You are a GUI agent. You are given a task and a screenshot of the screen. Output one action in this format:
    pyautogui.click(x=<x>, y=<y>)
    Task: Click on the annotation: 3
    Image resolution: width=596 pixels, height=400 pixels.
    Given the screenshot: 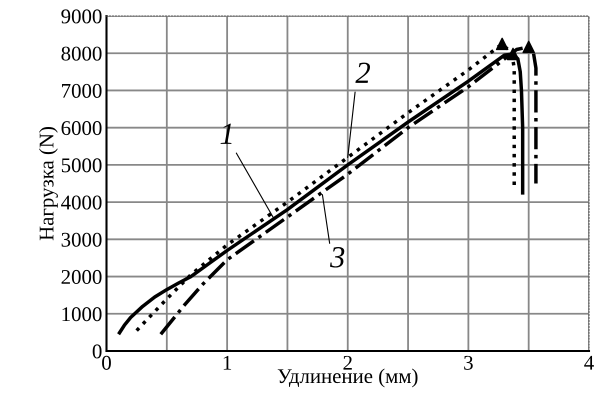 What is the action you would take?
    pyautogui.click(x=337, y=257)
    